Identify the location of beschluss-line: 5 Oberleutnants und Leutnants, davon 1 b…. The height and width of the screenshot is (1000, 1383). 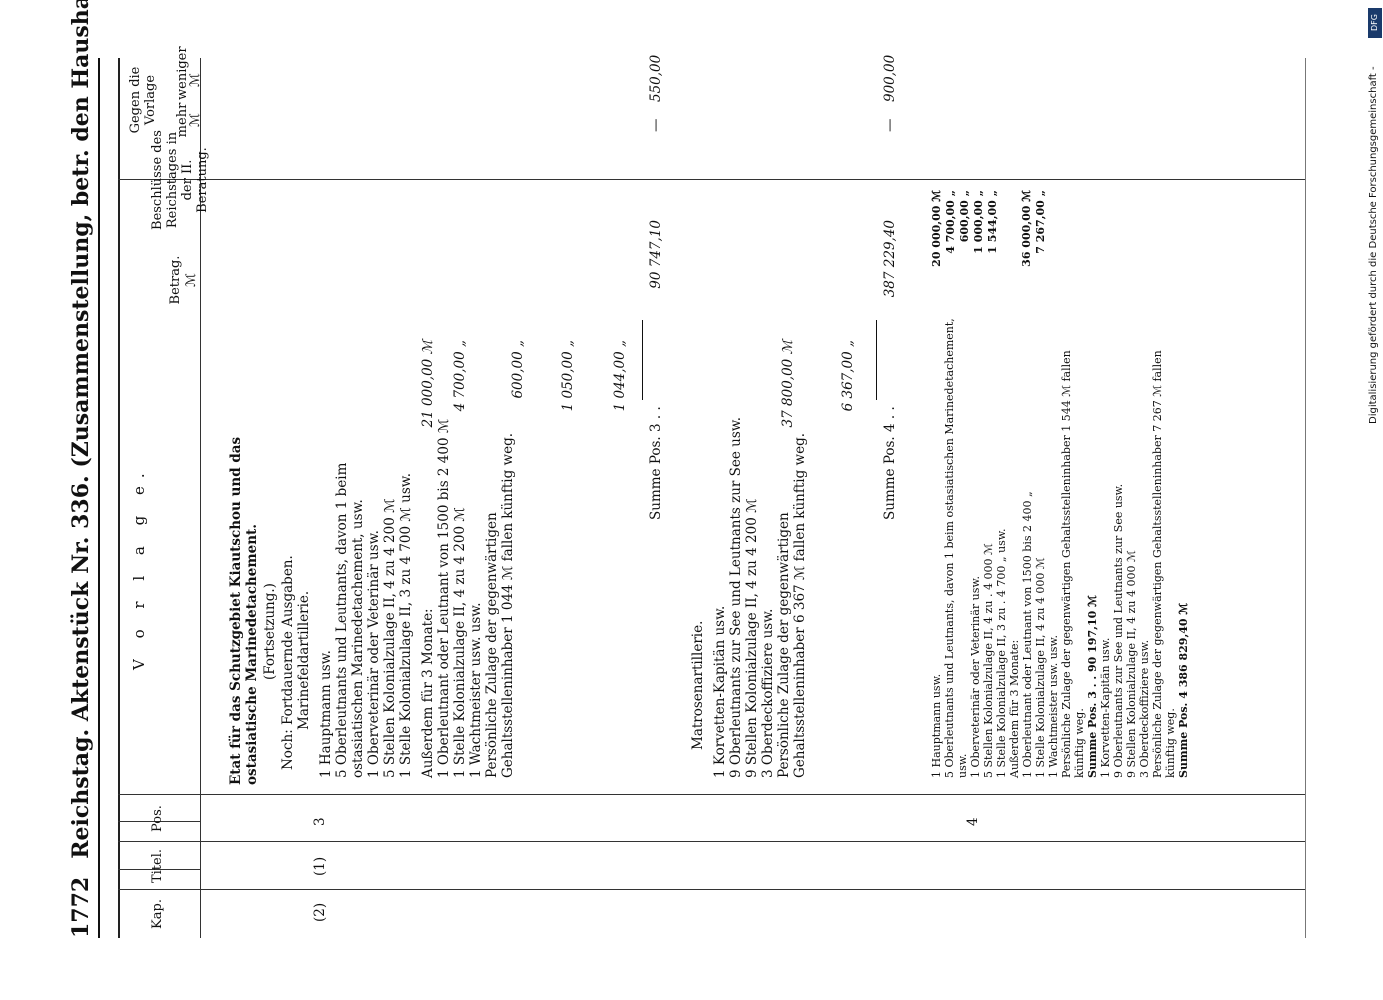
(956, 548).